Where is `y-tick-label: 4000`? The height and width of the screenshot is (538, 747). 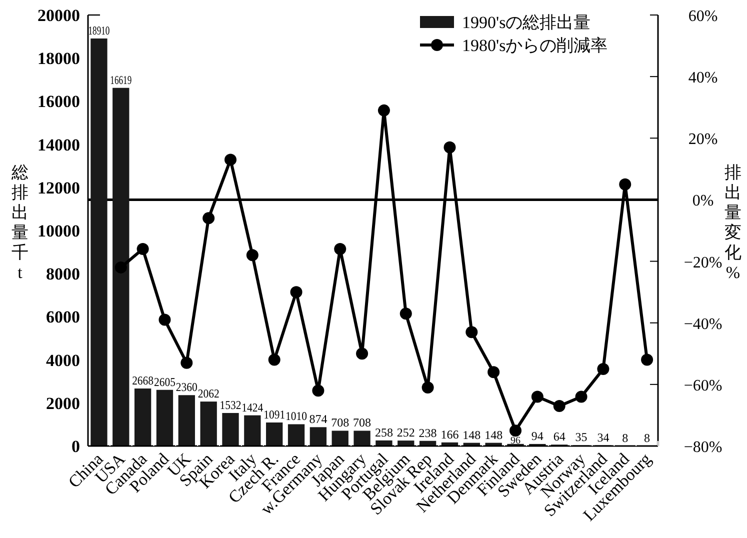 y-tick-label: 4000 is located at coordinates (63, 360).